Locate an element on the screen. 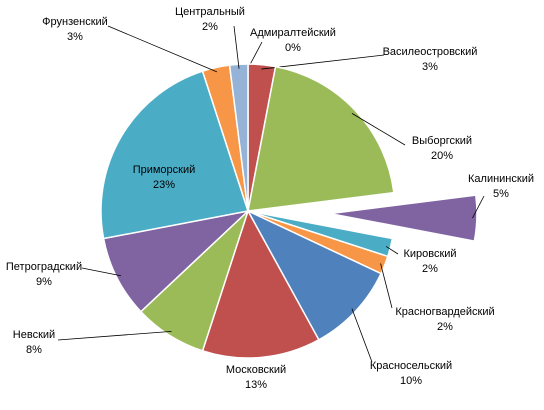  slice-label: Приморский is located at coordinates (164, 170).